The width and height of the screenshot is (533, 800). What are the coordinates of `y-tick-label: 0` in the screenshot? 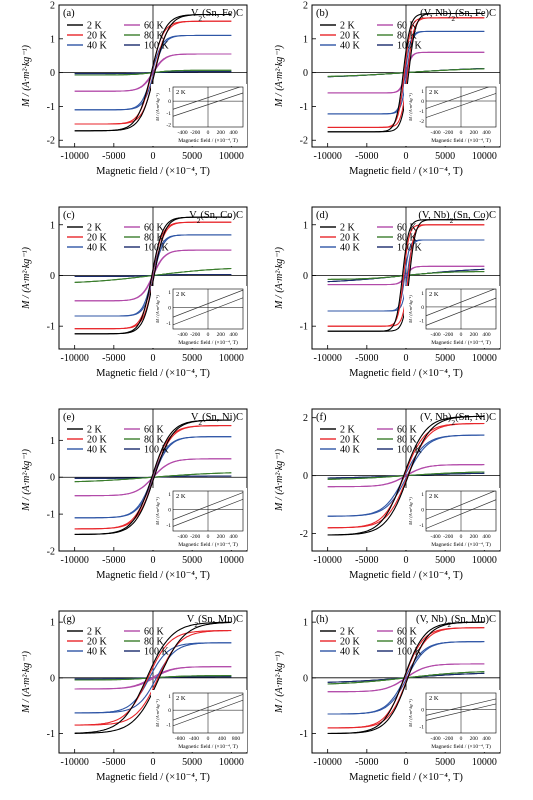 It's located at (52, 478).